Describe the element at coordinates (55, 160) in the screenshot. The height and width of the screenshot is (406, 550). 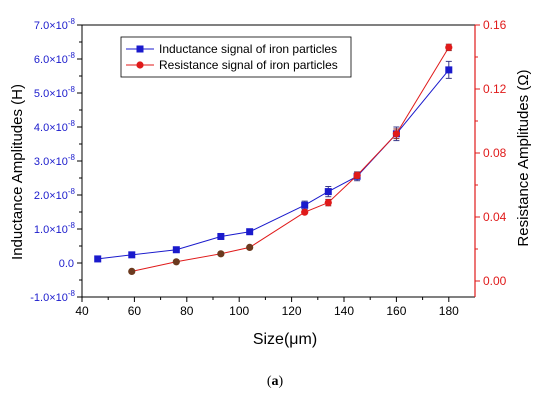
I see `y-left-tick-label: 3.0×10⁻⁸` at that location.